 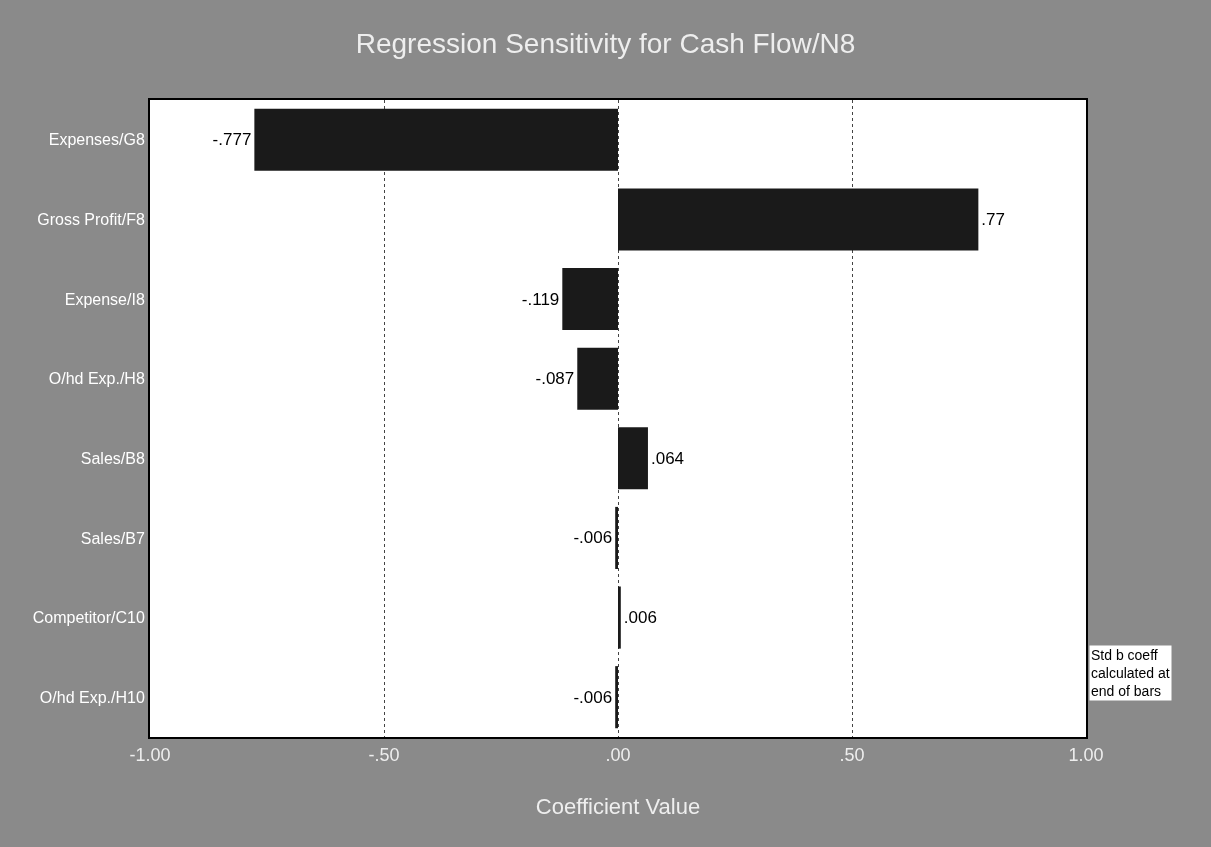 What do you see at coordinates (540, 299) in the screenshot?
I see `data-label: -.119` at bounding box center [540, 299].